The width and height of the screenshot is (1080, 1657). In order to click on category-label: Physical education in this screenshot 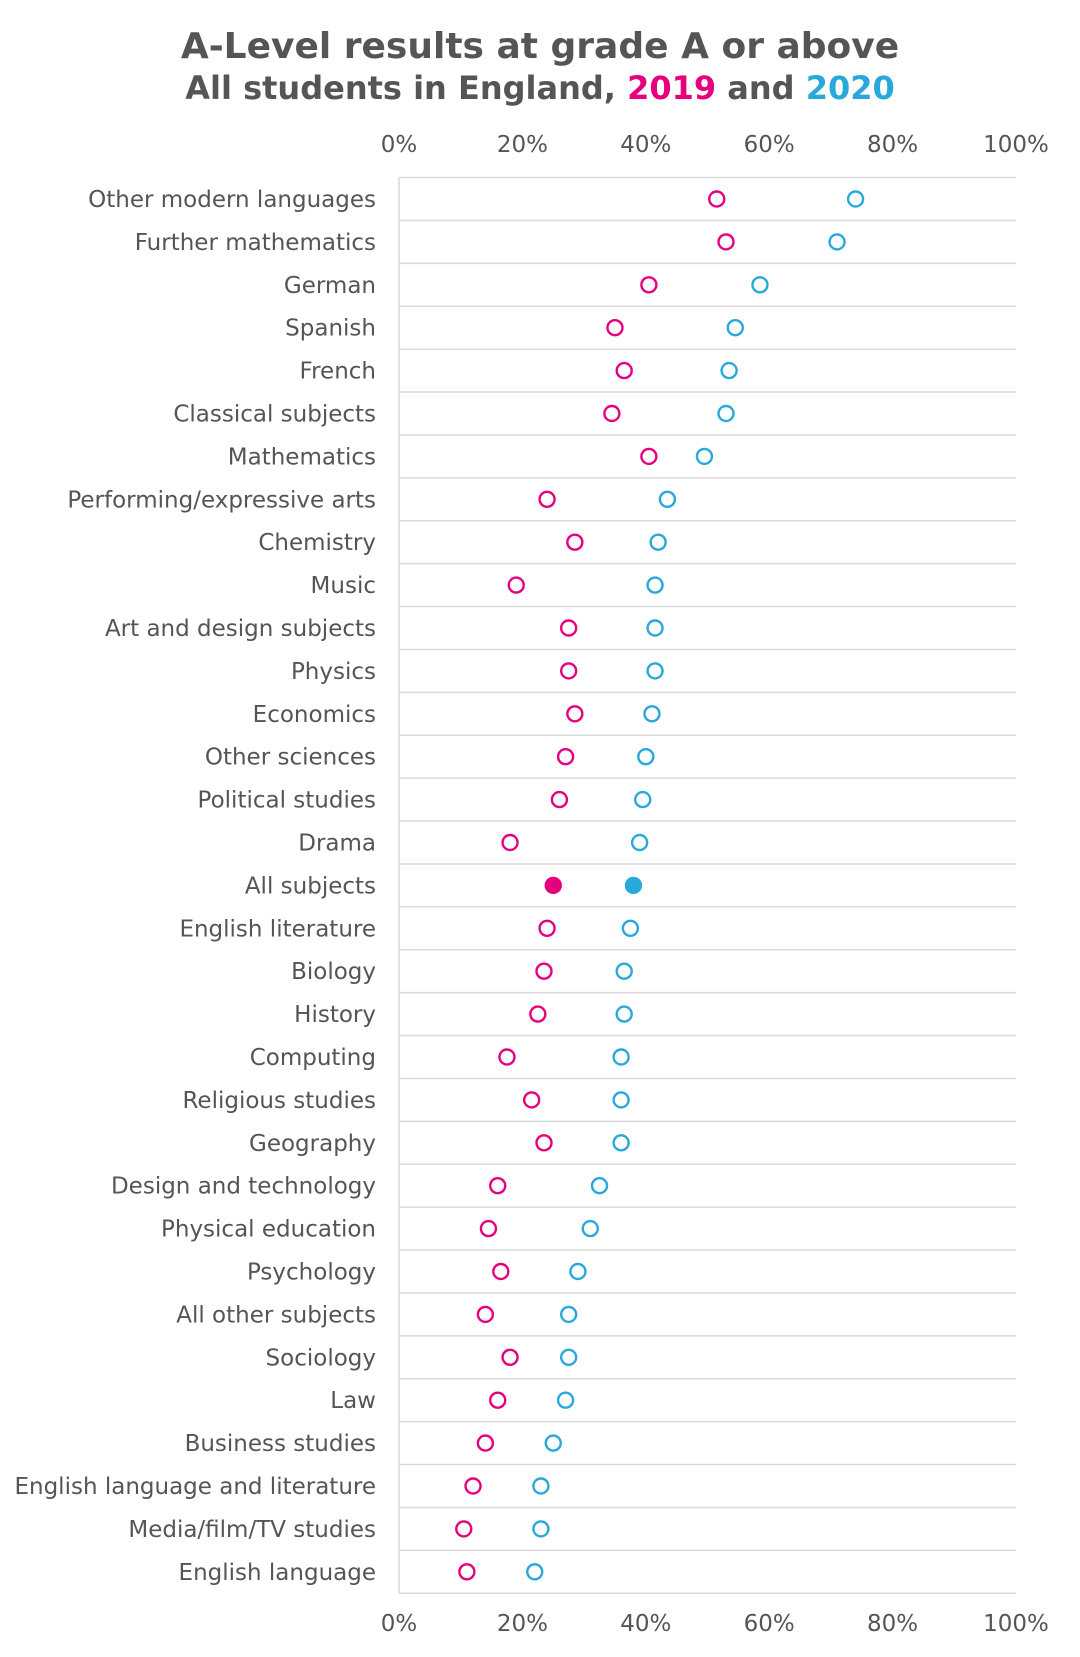, I will do `click(268, 1230)`.